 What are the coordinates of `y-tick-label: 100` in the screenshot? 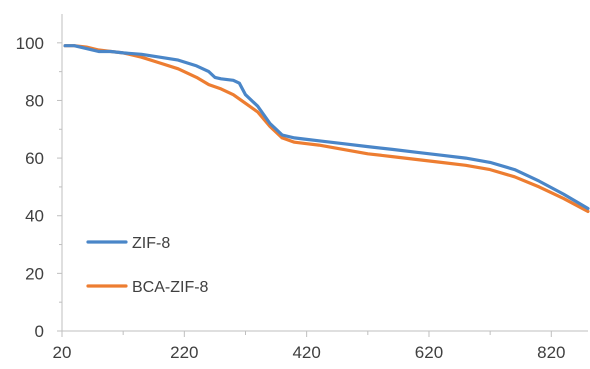 It's located at (30, 43).